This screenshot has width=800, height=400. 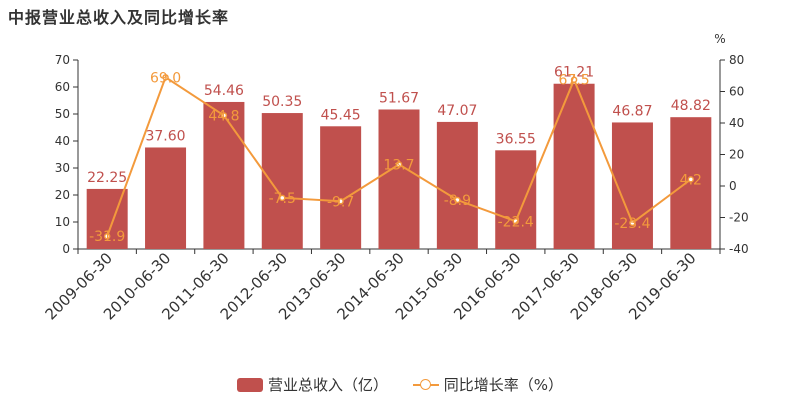 I want to click on line-data-label: -31.9, so click(x=107, y=237).